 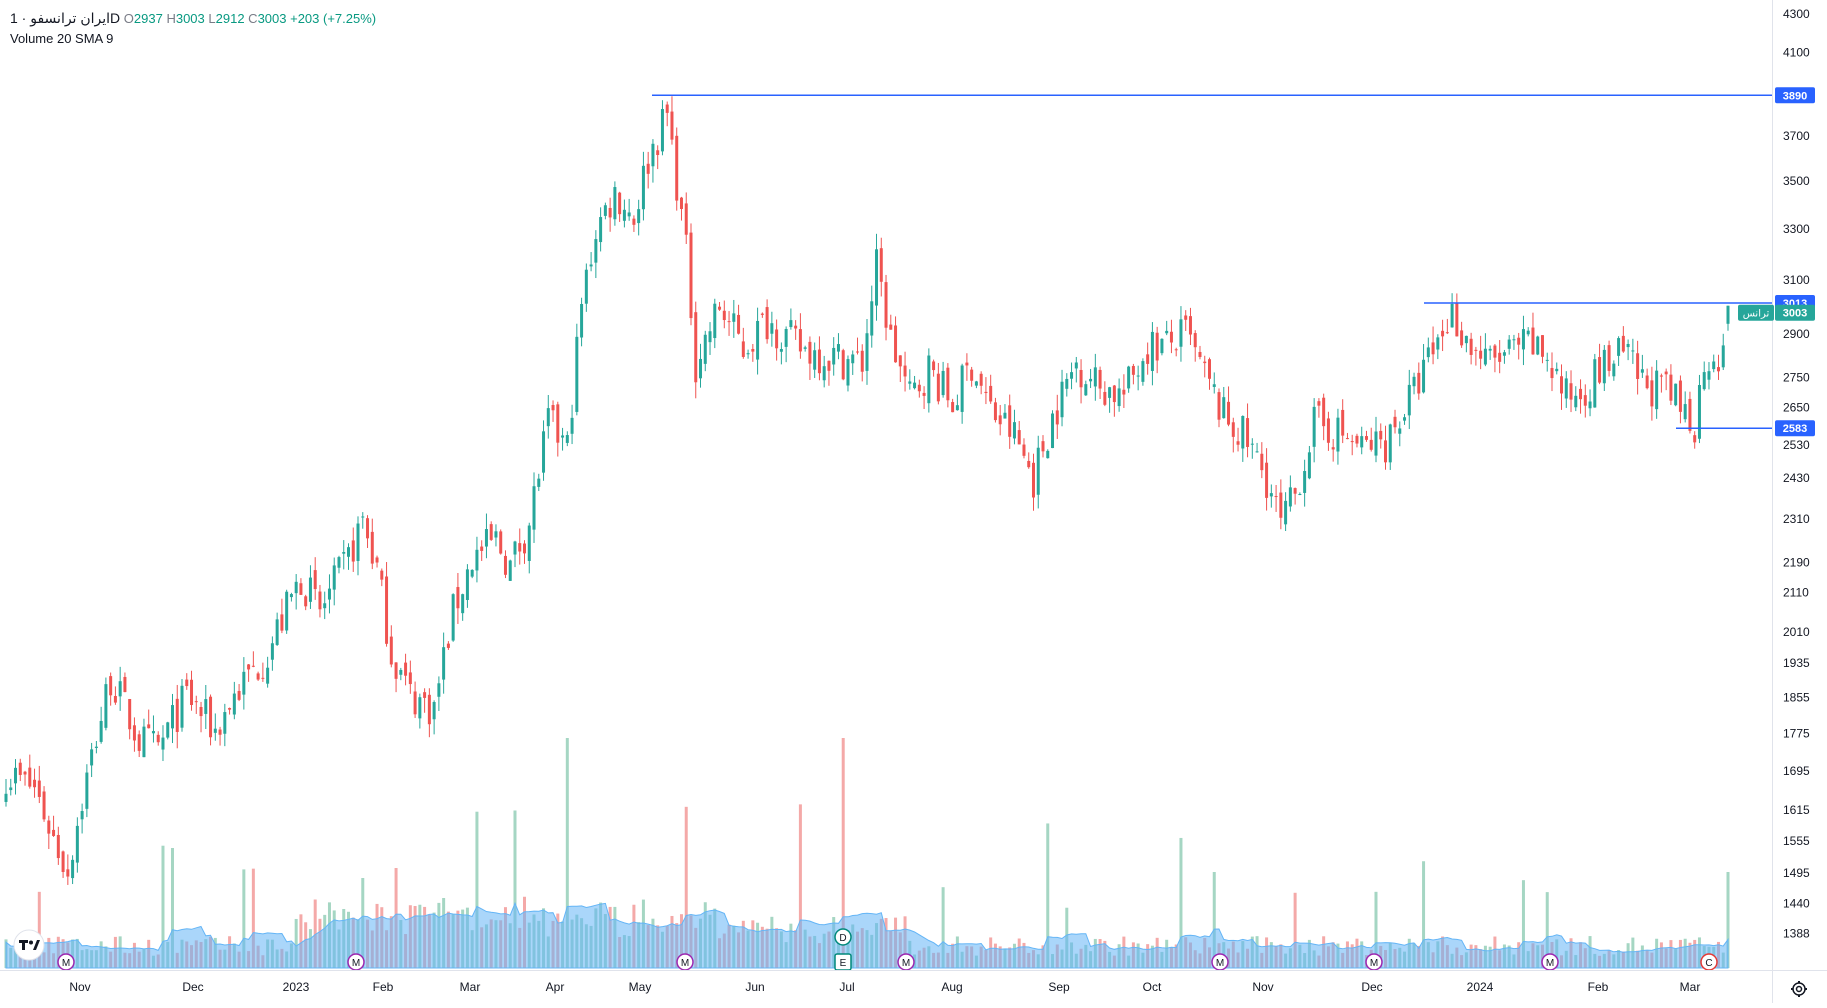 I want to click on event-markers-layer: M M M M M M M D E C, so click(x=887, y=949).